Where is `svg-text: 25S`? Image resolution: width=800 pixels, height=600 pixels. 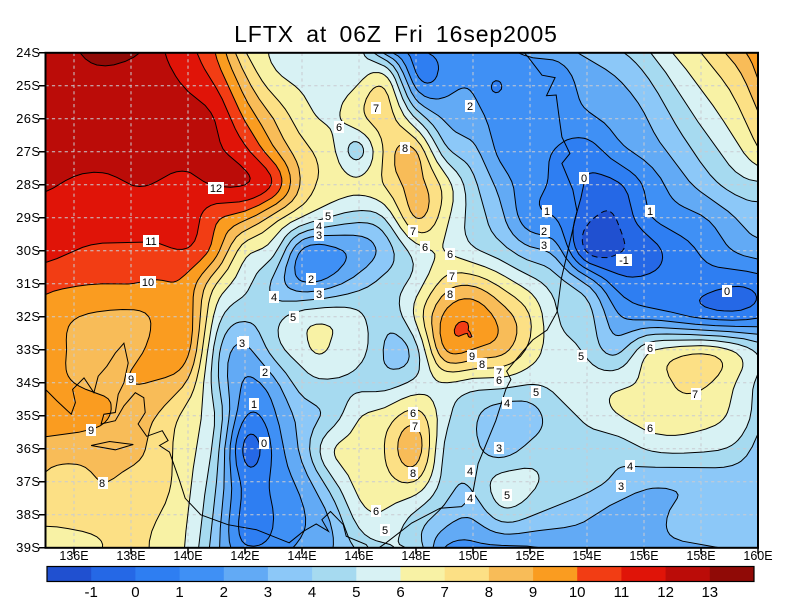
svg-text: 25S is located at coordinates (28, 85).